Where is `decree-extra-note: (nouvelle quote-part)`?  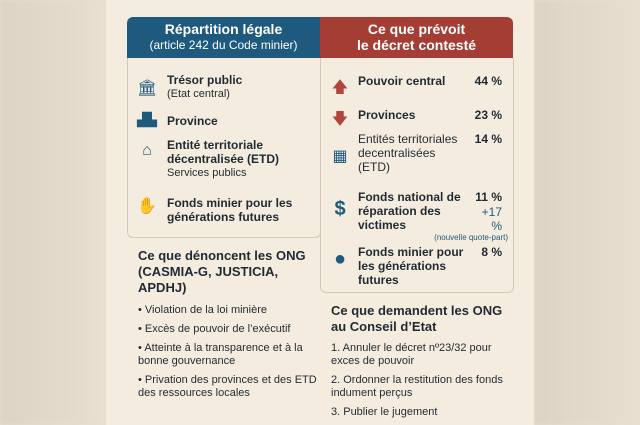 decree-extra-note: (nouvelle quote-part) is located at coordinates (471, 237).